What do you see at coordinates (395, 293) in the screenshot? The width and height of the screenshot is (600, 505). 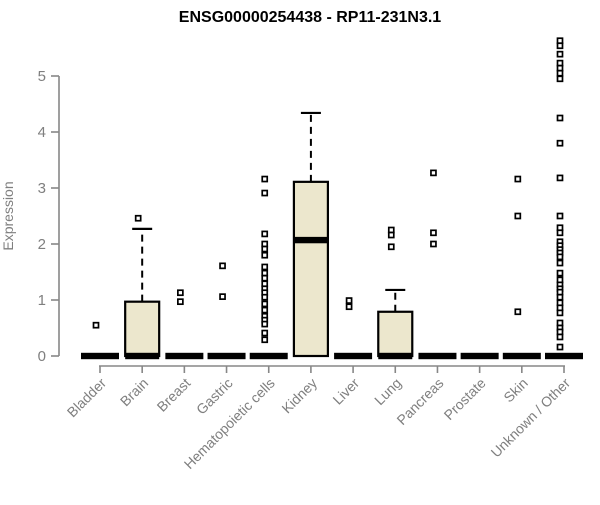 I see `boxplot-lung` at bounding box center [395, 293].